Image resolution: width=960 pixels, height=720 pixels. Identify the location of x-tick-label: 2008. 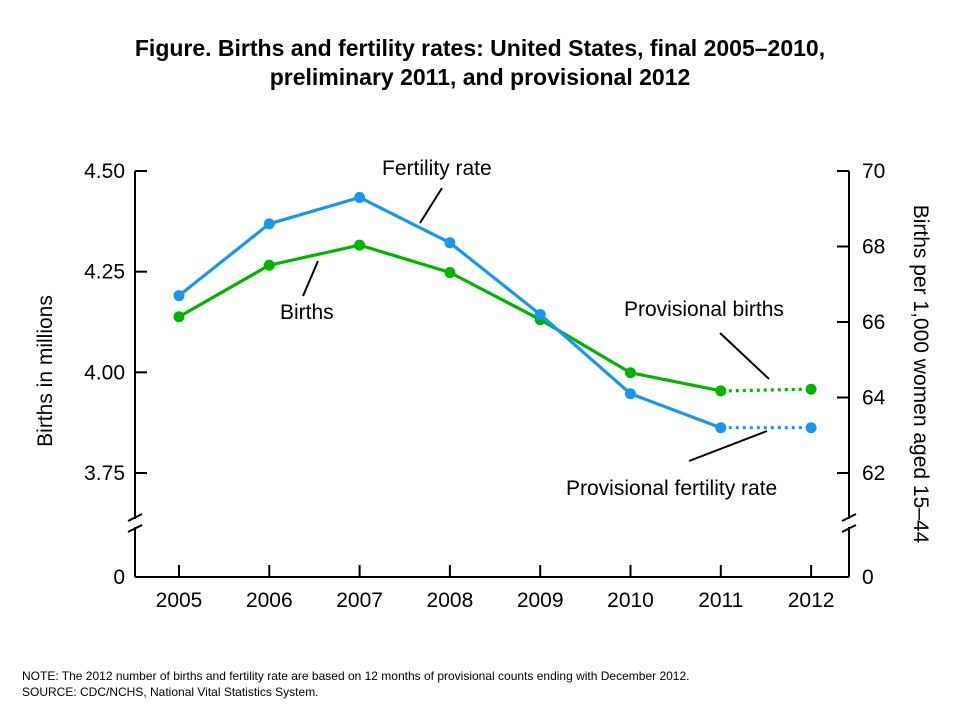
(450, 600).